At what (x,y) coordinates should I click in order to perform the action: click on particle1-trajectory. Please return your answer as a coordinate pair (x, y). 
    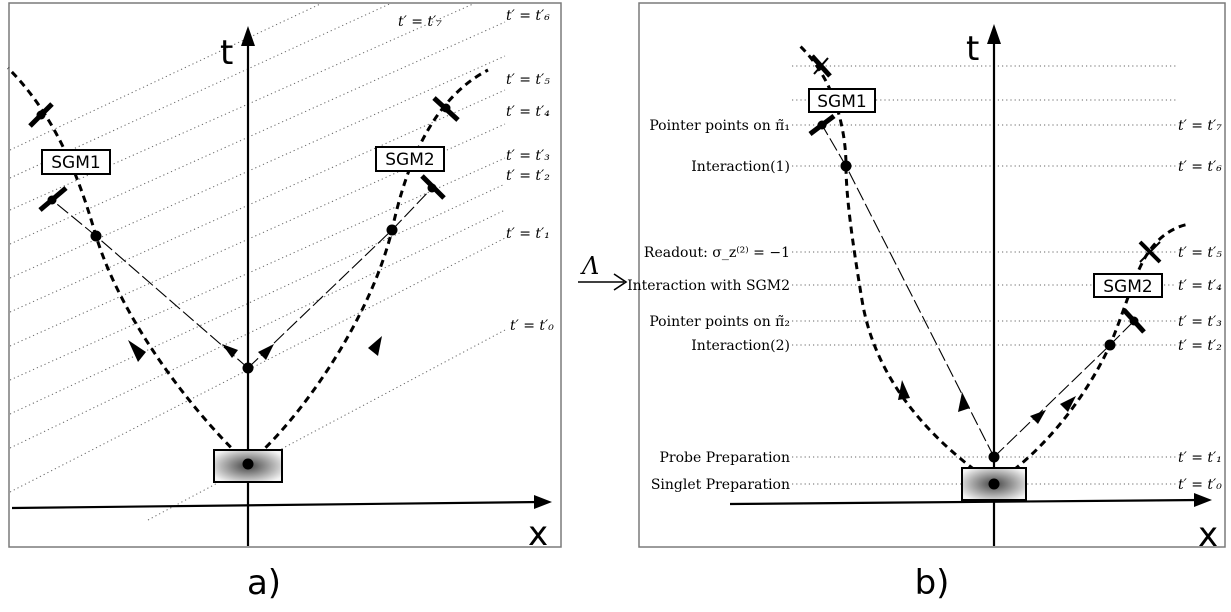
    Looking at the image, I should click on (128, 266).